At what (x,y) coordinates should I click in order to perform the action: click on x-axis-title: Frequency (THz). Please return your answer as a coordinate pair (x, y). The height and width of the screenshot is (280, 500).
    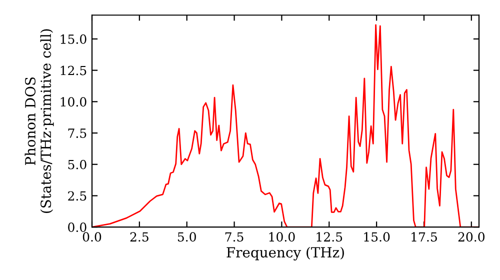
    Looking at the image, I should click on (285, 253).